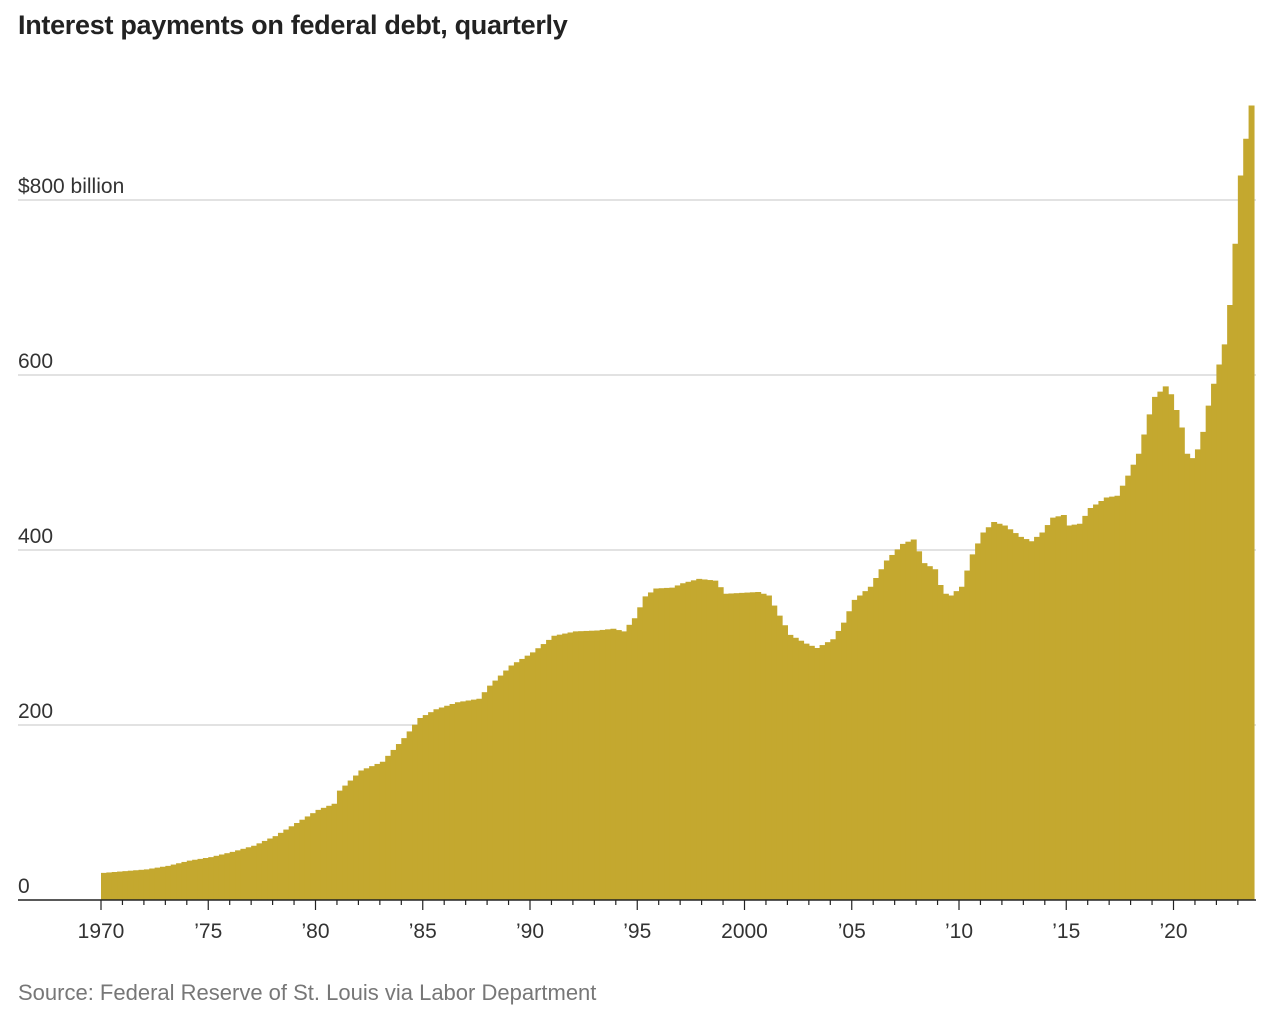  Describe the element at coordinates (530, 931) in the screenshot. I see `x-tick-label: ’90` at that location.